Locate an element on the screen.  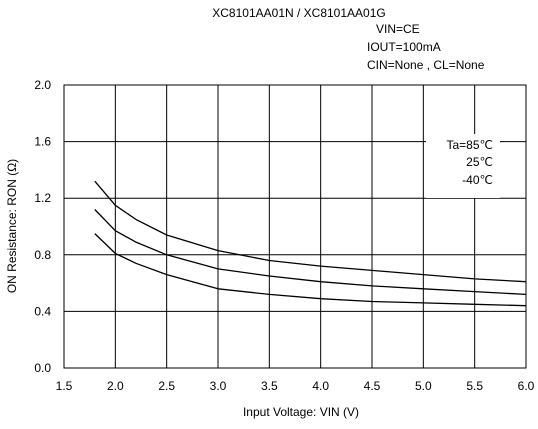
x-tick-label: 6.0 is located at coordinates (526, 386).